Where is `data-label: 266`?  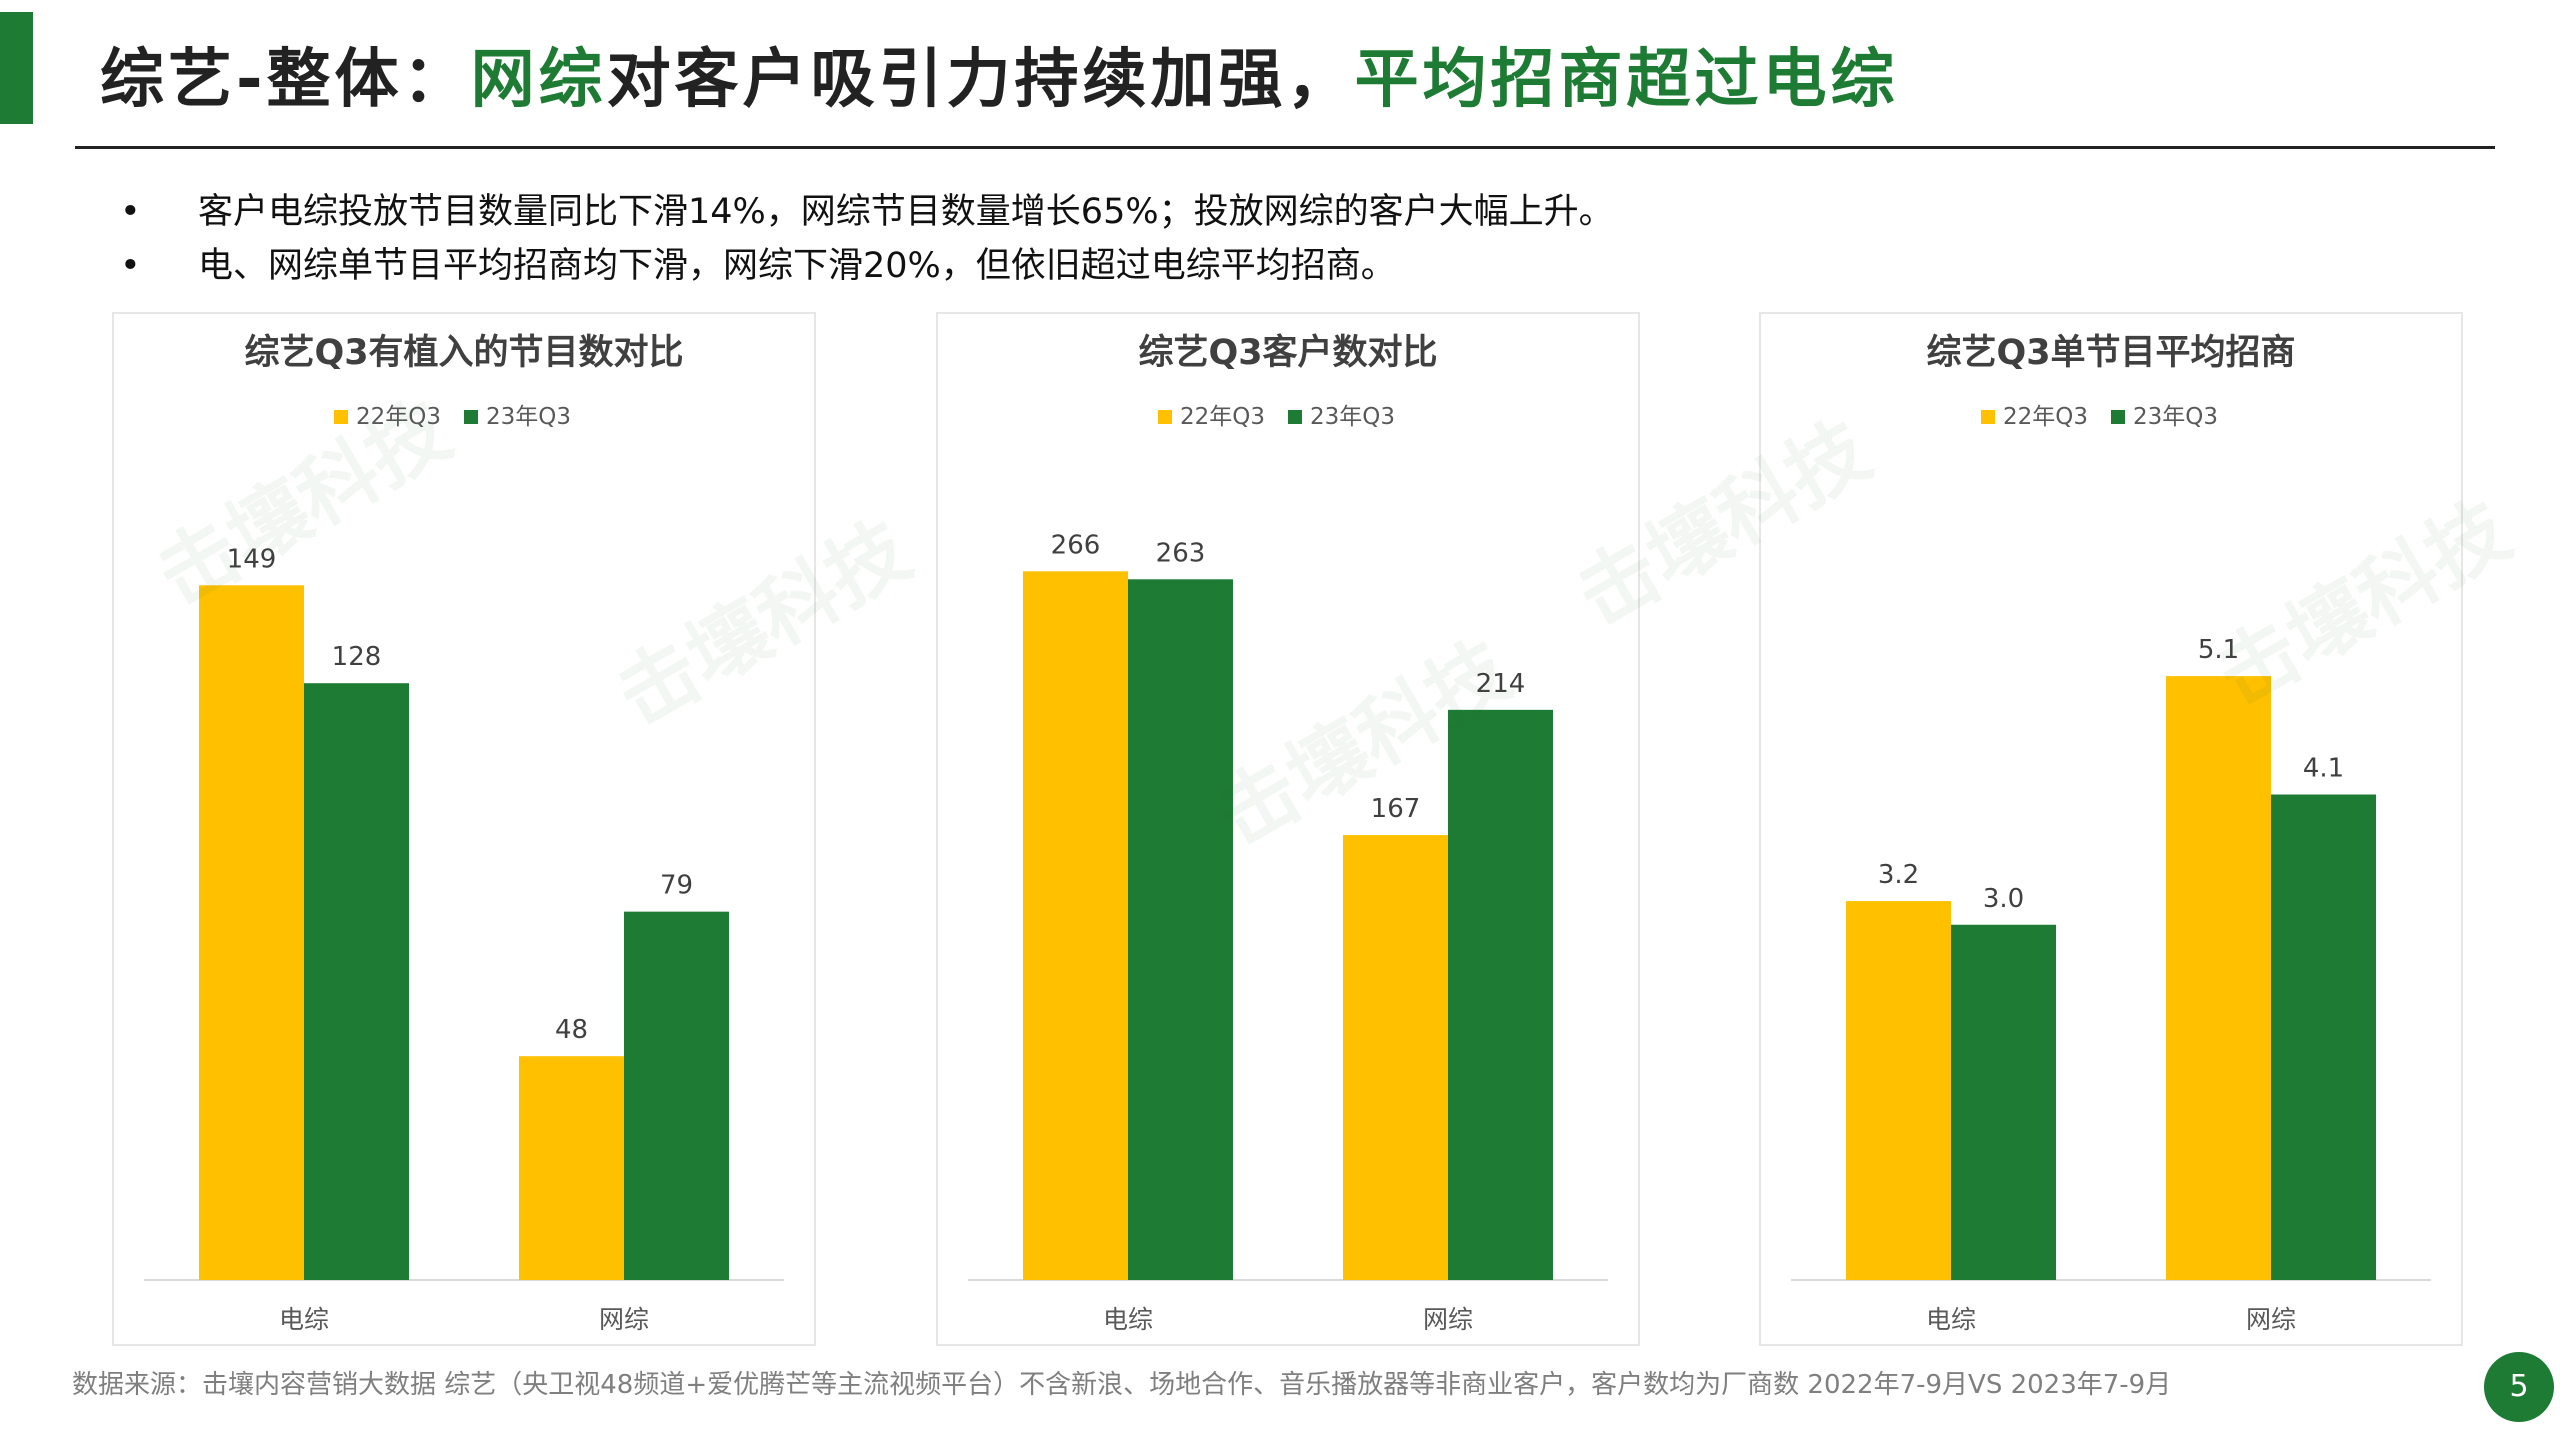 data-label: 266 is located at coordinates (1076, 545).